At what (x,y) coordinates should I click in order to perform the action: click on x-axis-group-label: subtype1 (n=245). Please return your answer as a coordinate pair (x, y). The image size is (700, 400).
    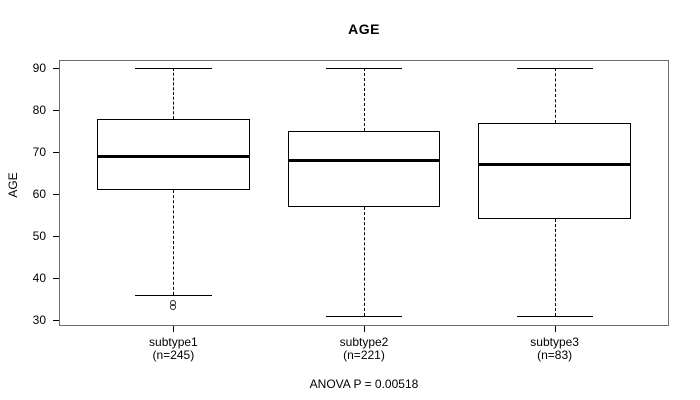
    Looking at the image, I should click on (173, 349).